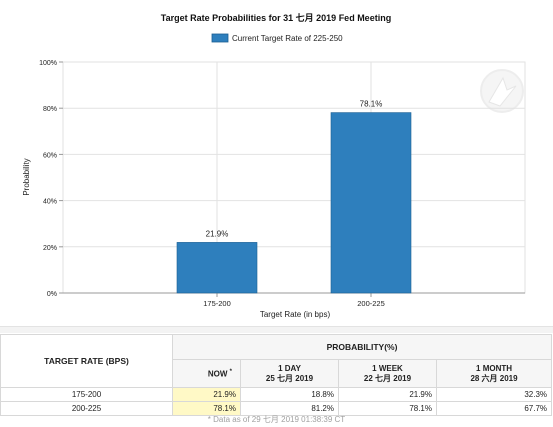 This screenshot has height=427, width=553. I want to click on one-month-date: 28 六月 2019, so click(494, 378).